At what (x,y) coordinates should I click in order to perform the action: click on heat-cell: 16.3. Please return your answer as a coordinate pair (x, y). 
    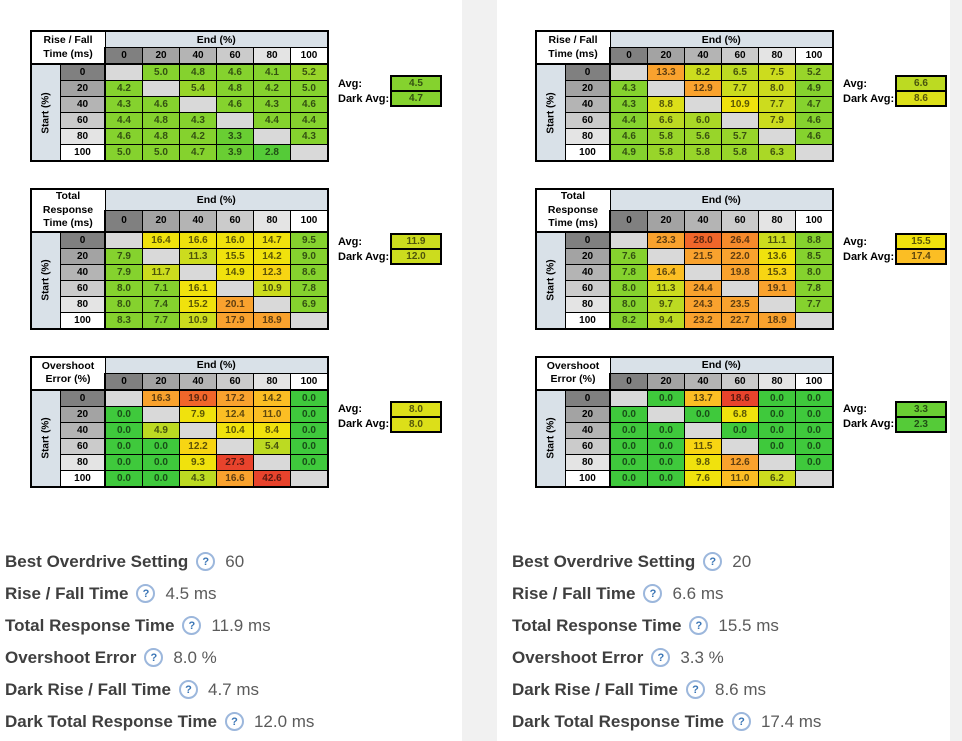
    Looking at the image, I should click on (161, 398).